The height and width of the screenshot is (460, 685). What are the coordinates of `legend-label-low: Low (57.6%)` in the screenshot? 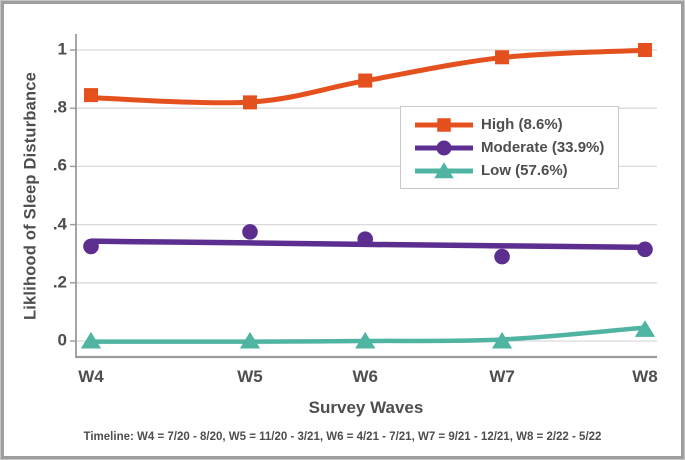 It's located at (524, 170).